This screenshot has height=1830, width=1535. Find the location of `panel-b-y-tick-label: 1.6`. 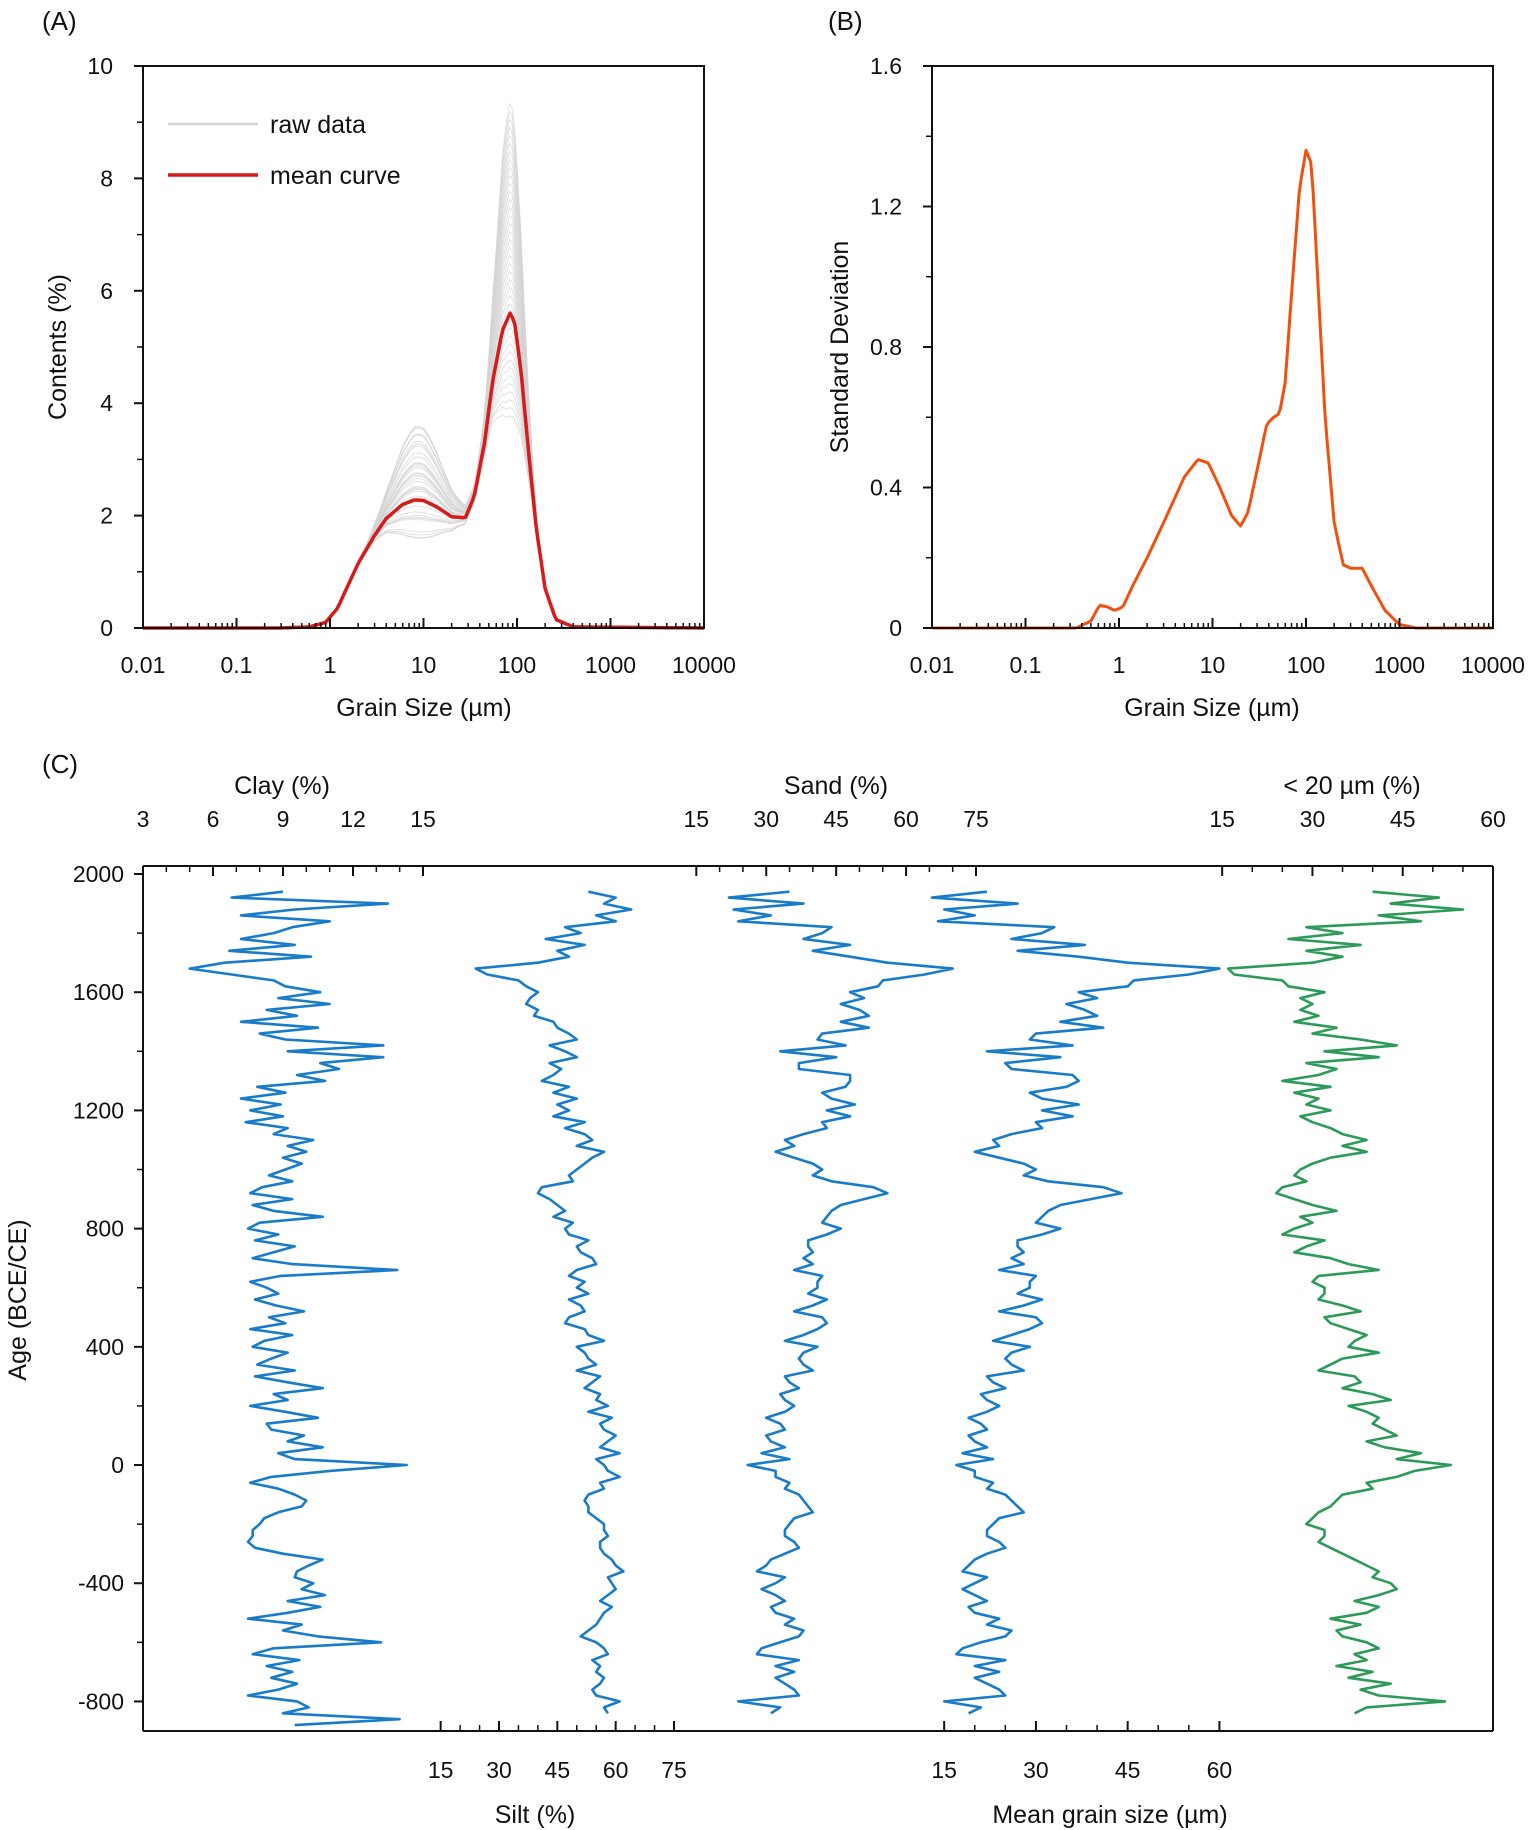

panel-b-y-tick-label: 1.6 is located at coordinates (886, 66).